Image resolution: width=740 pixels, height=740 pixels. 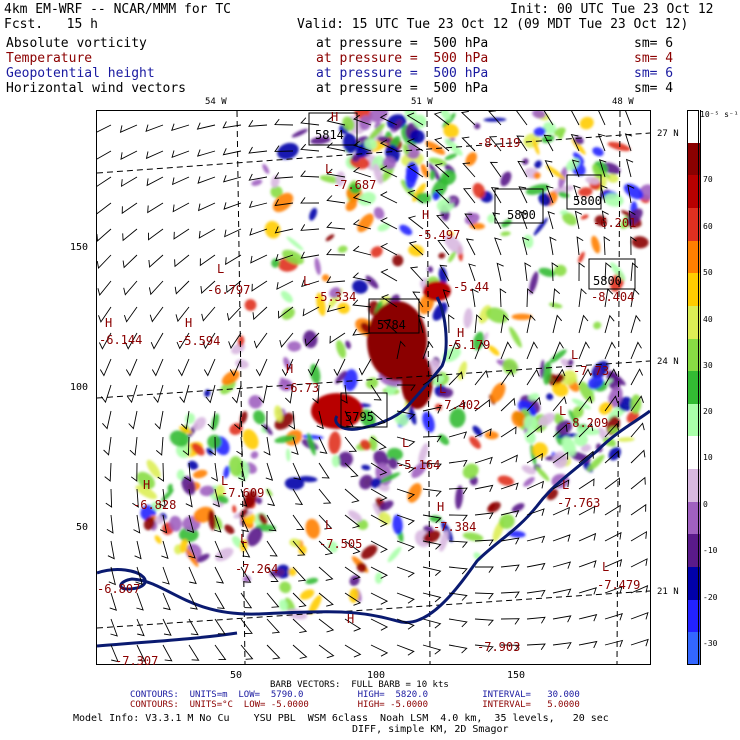 I want to click on field-name-vorticity: Absolute vorticity, so click(x=76, y=43).